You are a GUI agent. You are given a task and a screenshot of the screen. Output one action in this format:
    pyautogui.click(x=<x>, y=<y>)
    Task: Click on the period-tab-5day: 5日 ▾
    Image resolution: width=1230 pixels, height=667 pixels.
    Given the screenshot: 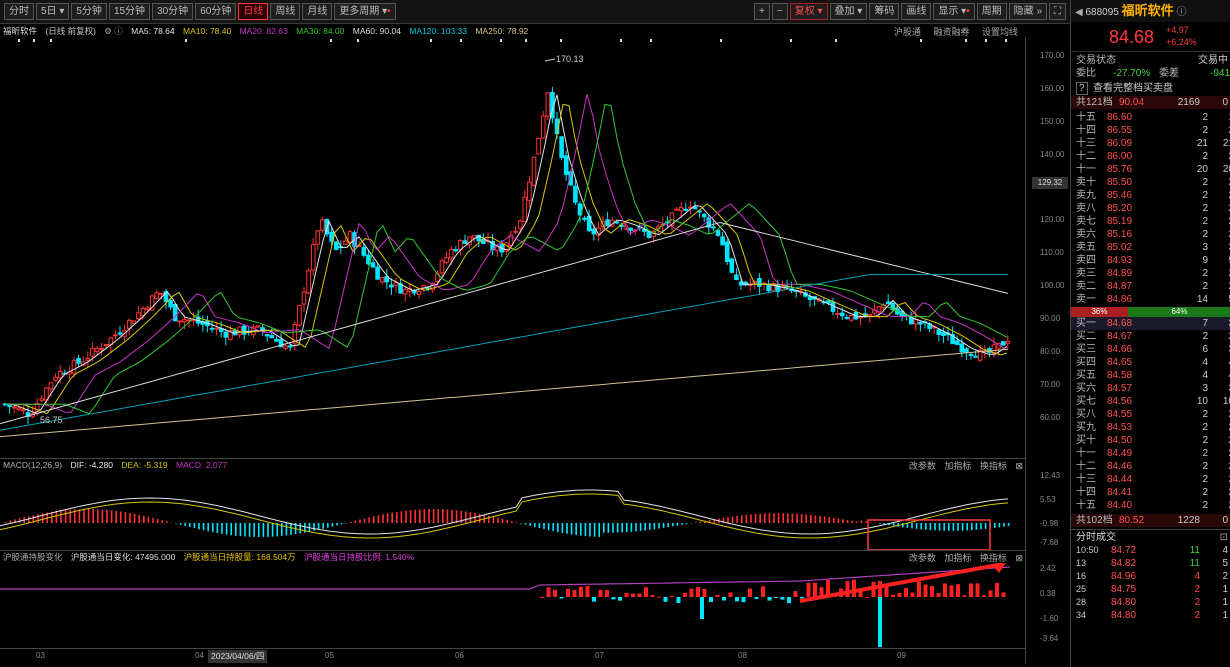 What is the action you would take?
    pyautogui.click(x=53, y=11)
    